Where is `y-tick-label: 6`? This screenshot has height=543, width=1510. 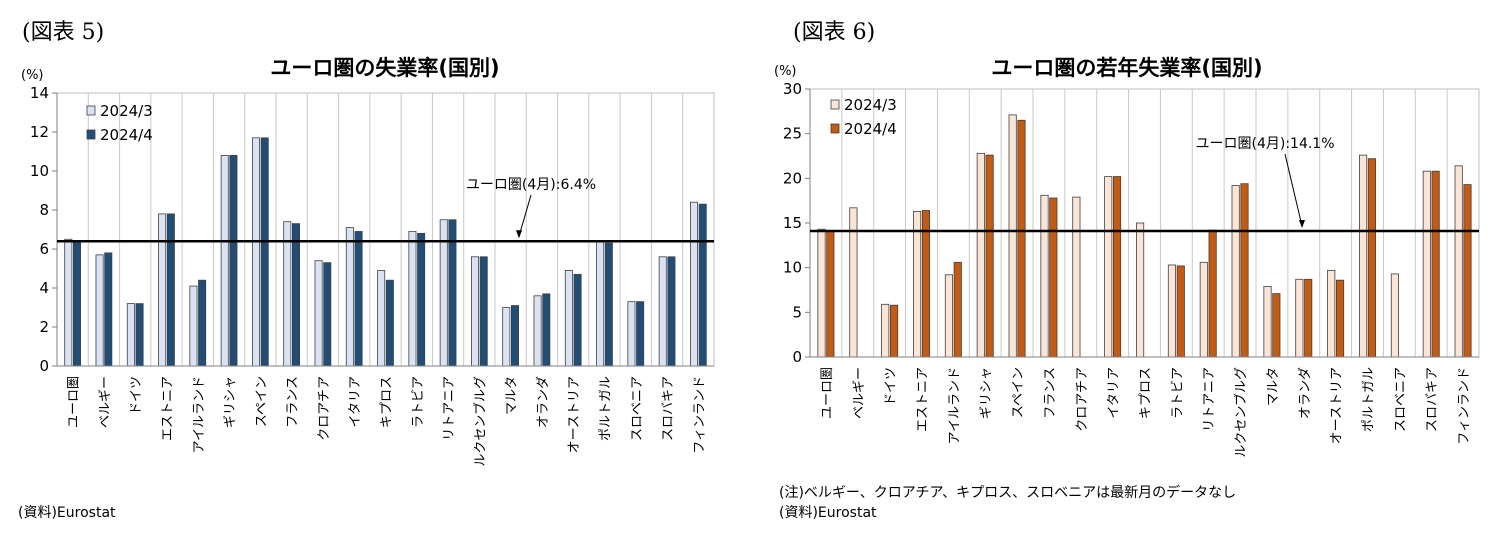
y-tick-label: 6 is located at coordinates (44, 249).